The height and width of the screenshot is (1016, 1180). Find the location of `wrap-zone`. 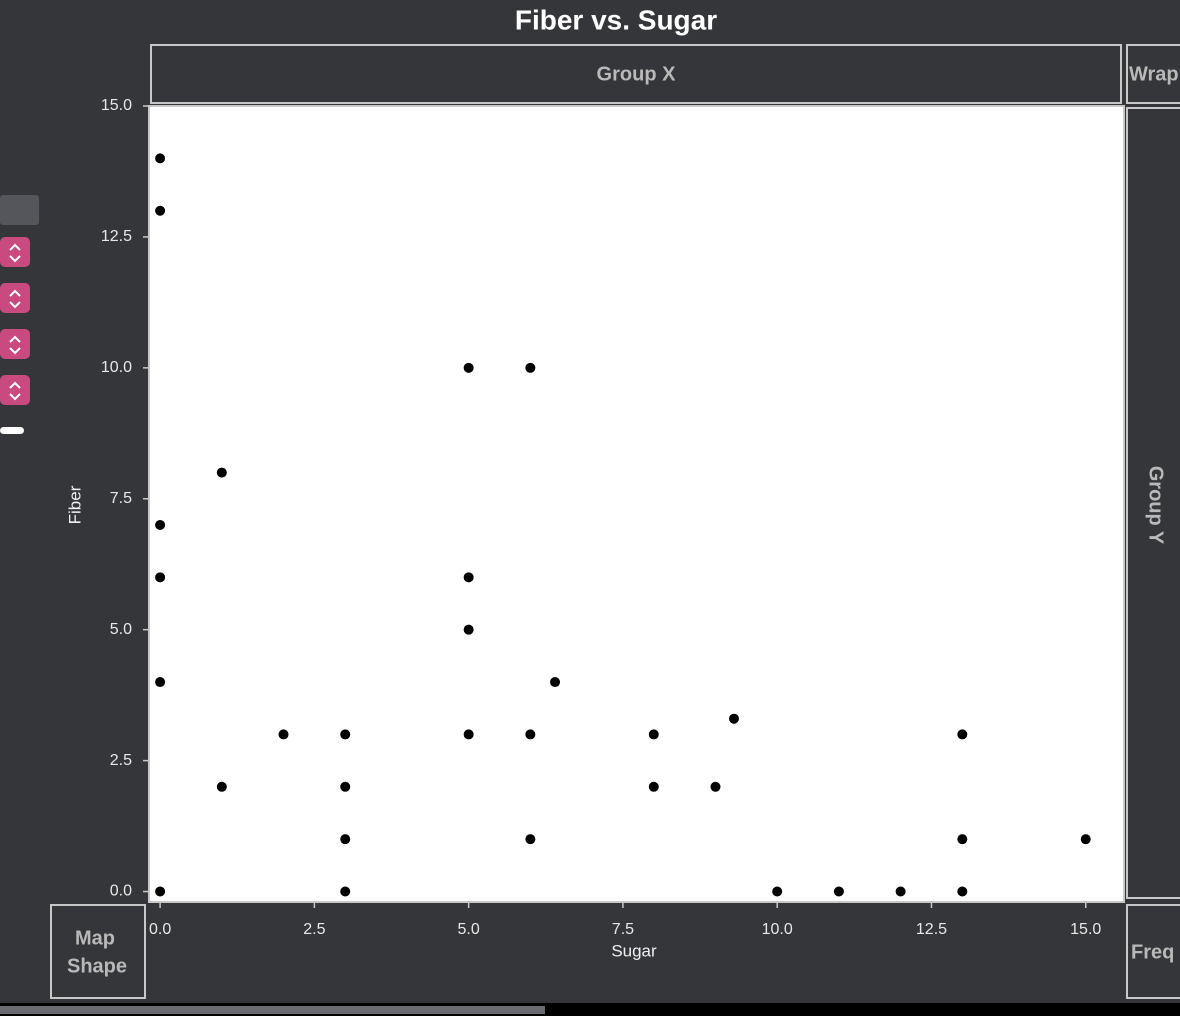

wrap-zone is located at coordinates (1153, 74).